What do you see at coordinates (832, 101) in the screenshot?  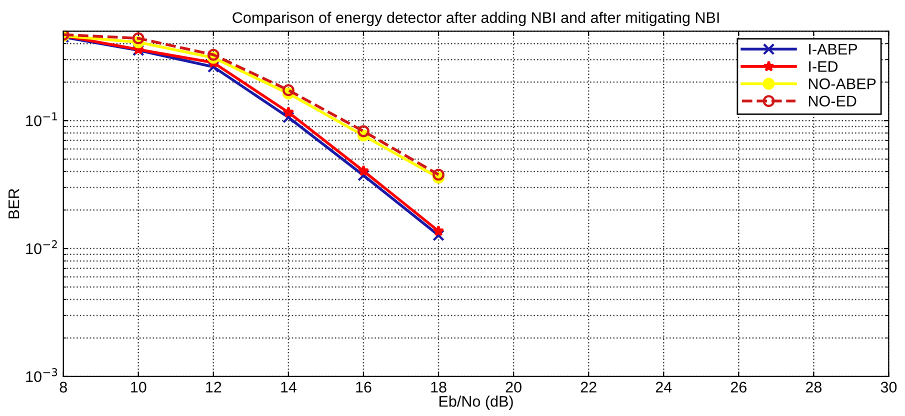 I see `legend-label: NO-ED` at bounding box center [832, 101].